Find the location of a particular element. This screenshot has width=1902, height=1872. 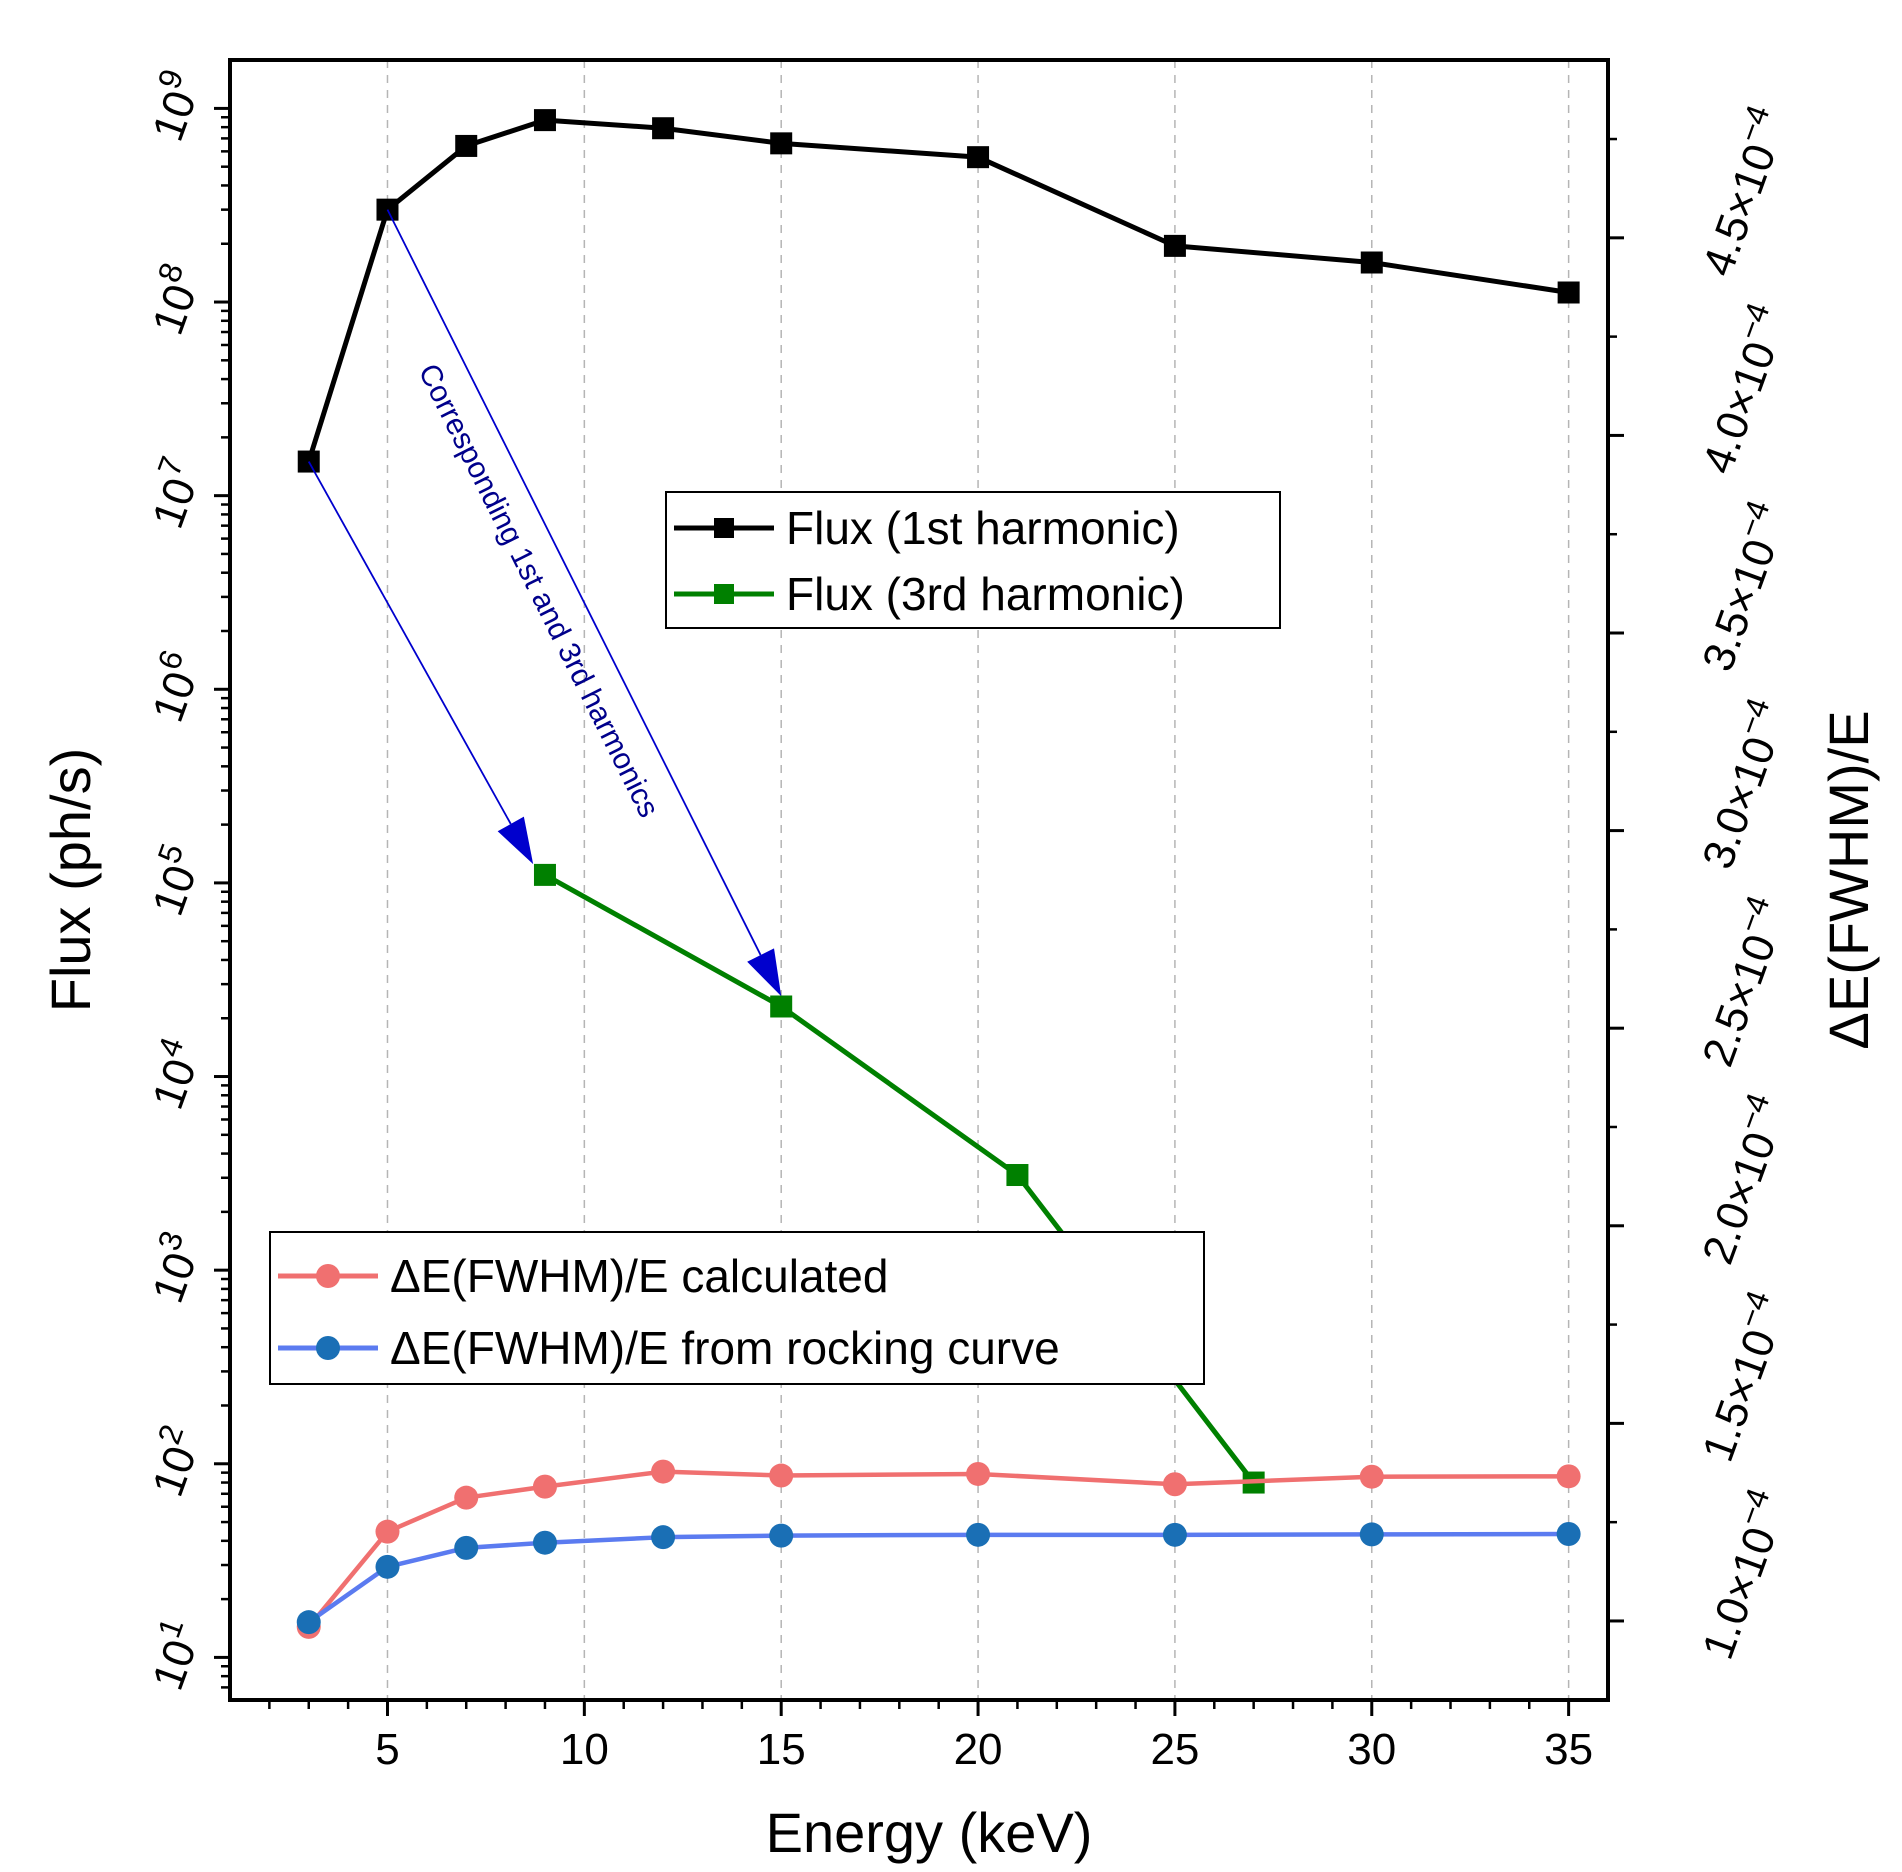

x-tick-label: 15 is located at coordinates (781, 1749).